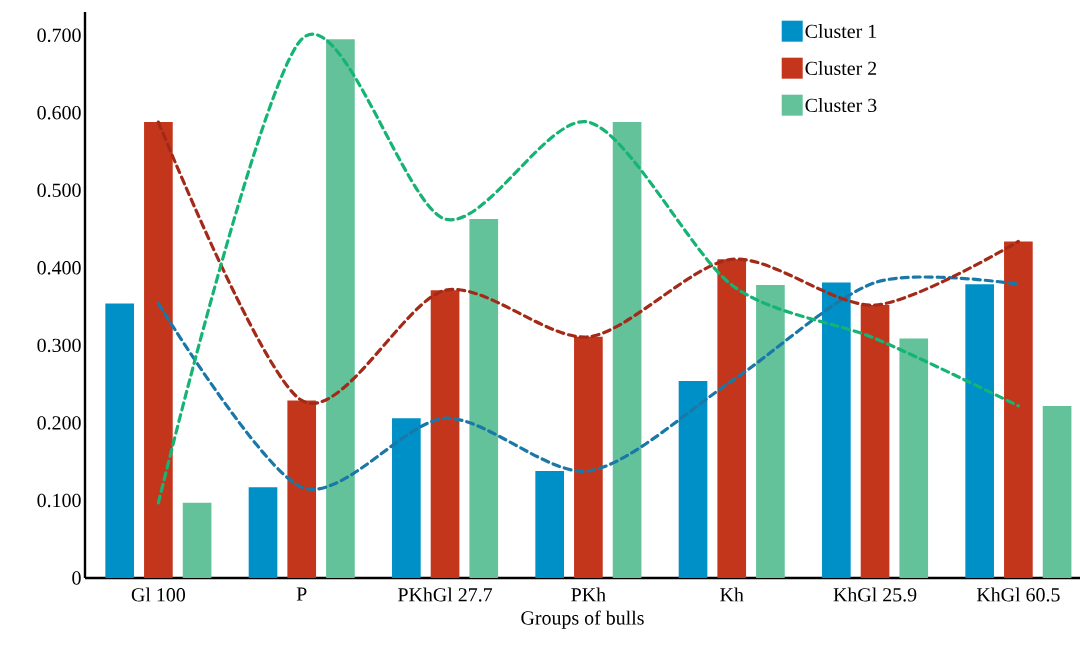 This screenshot has width=1086, height=652. What do you see at coordinates (59, 35) in the screenshot?
I see `y-tick-label: 0.700` at bounding box center [59, 35].